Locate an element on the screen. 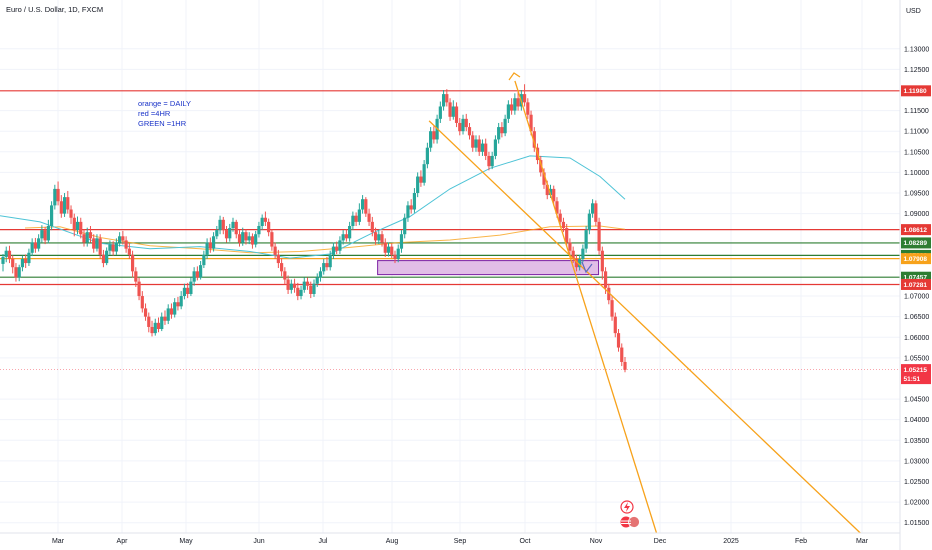  y-tick-label: 1.02000 is located at coordinates (916, 503).